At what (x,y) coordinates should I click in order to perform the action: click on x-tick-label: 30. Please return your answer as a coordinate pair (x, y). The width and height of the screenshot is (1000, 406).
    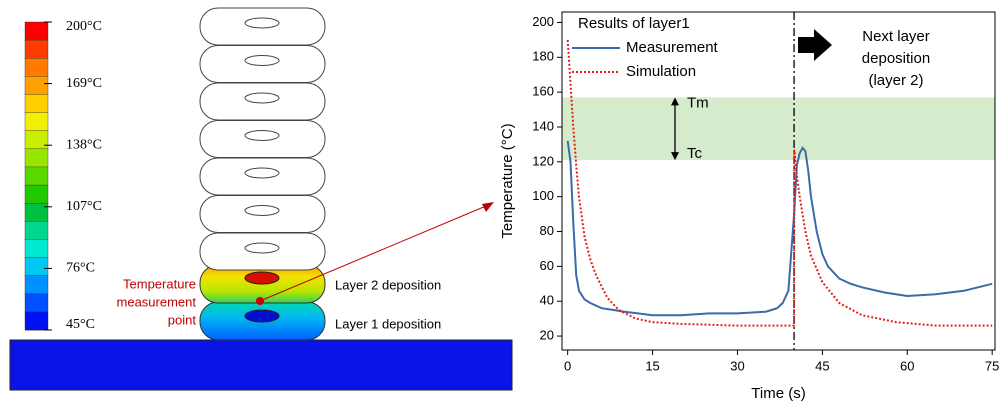
    Looking at the image, I should click on (737, 365).